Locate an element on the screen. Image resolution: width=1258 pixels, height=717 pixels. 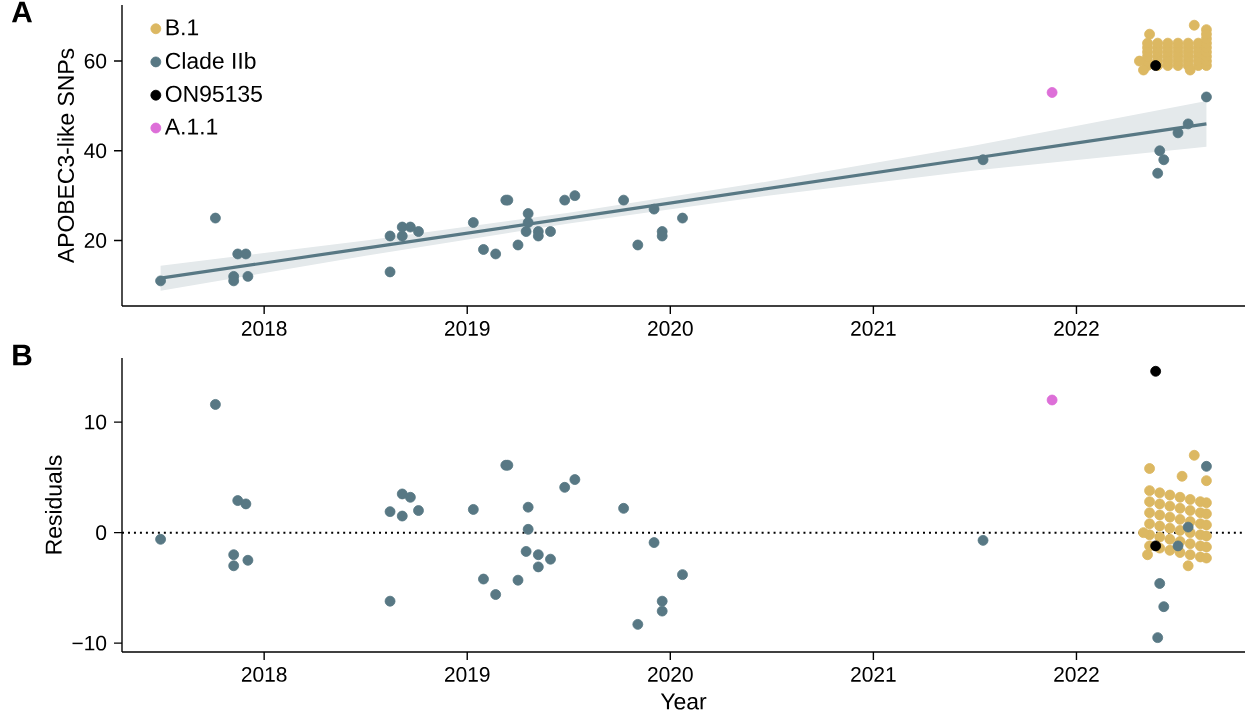
y-axis-title: Residuals is located at coordinates (53, 504).